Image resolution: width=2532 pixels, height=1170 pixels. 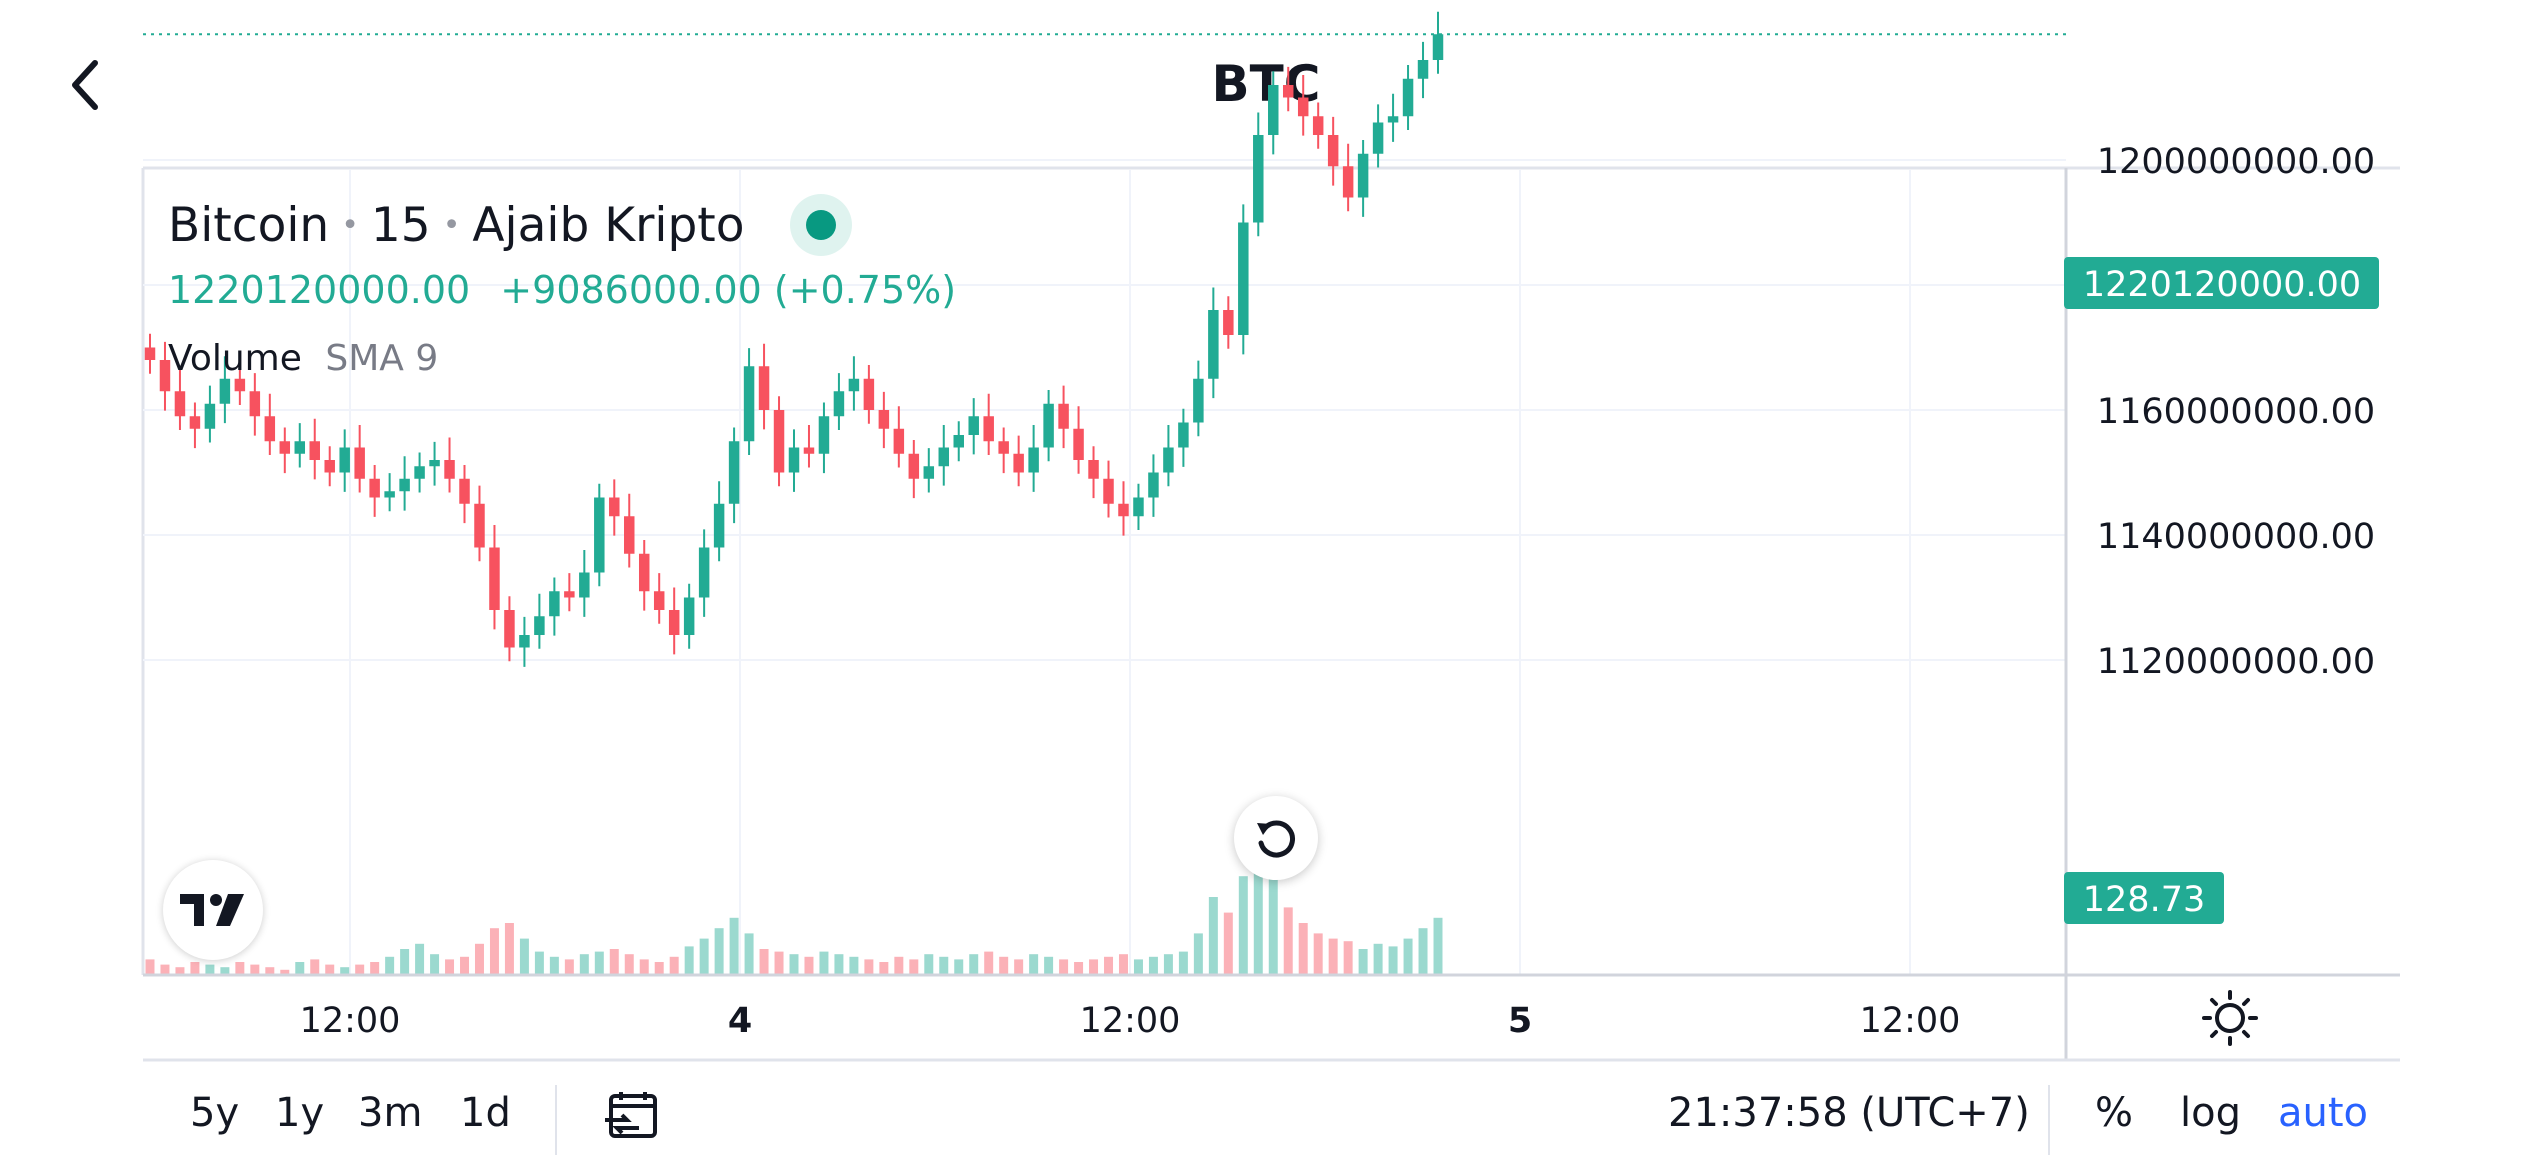 What do you see at coordinates (1276, 838) in the screenshot?
I see `reset-chart-button` at bounding box center [1276, 838].